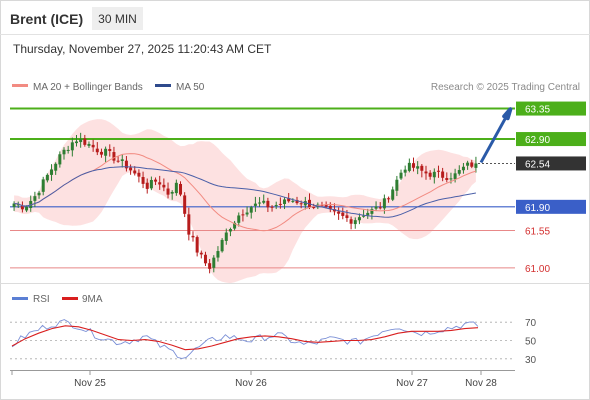 This screenshot has height=400, width=590. What do you see at coordinates (537, 208) in the screenshot?
I see `support-1-tag-label: 61.90` at bounding box center [537, 208].